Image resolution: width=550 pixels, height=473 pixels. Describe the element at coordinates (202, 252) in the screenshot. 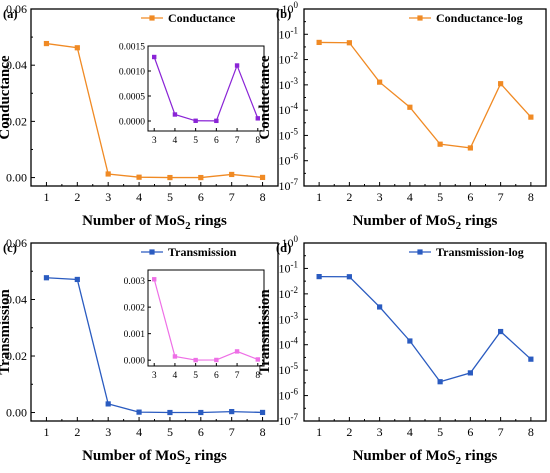

I see `legend-label: Transmission` at that location.